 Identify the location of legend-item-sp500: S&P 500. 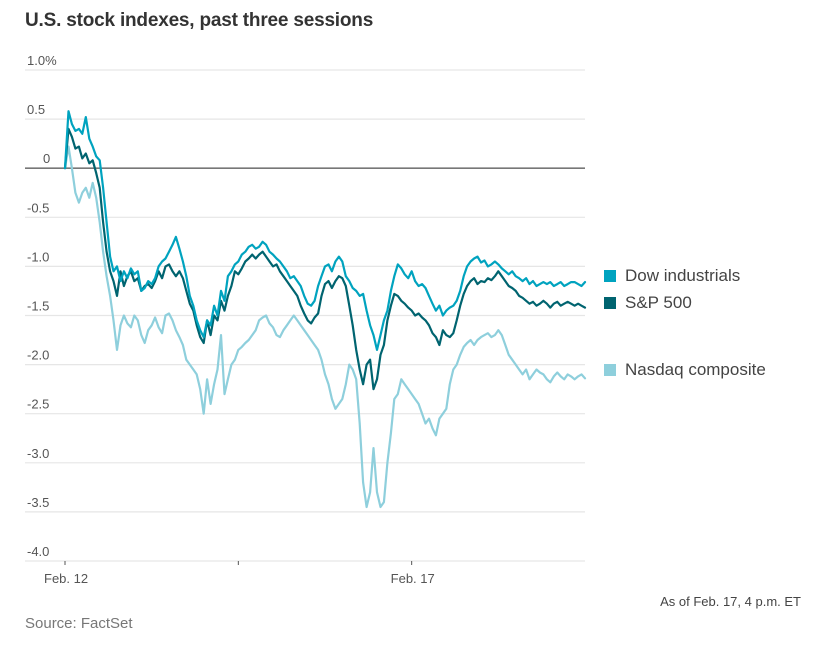
(648, 303).